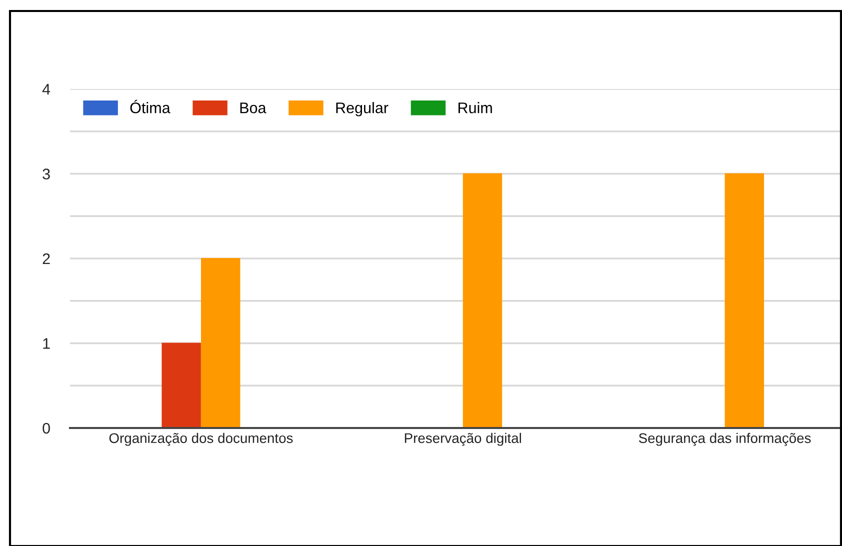 Image resolution: width=842 pixels, height=546 pixels. Describe the element at coordinates (46, 89) in the screenshot. I see `y-tick-label: 4` at that location.